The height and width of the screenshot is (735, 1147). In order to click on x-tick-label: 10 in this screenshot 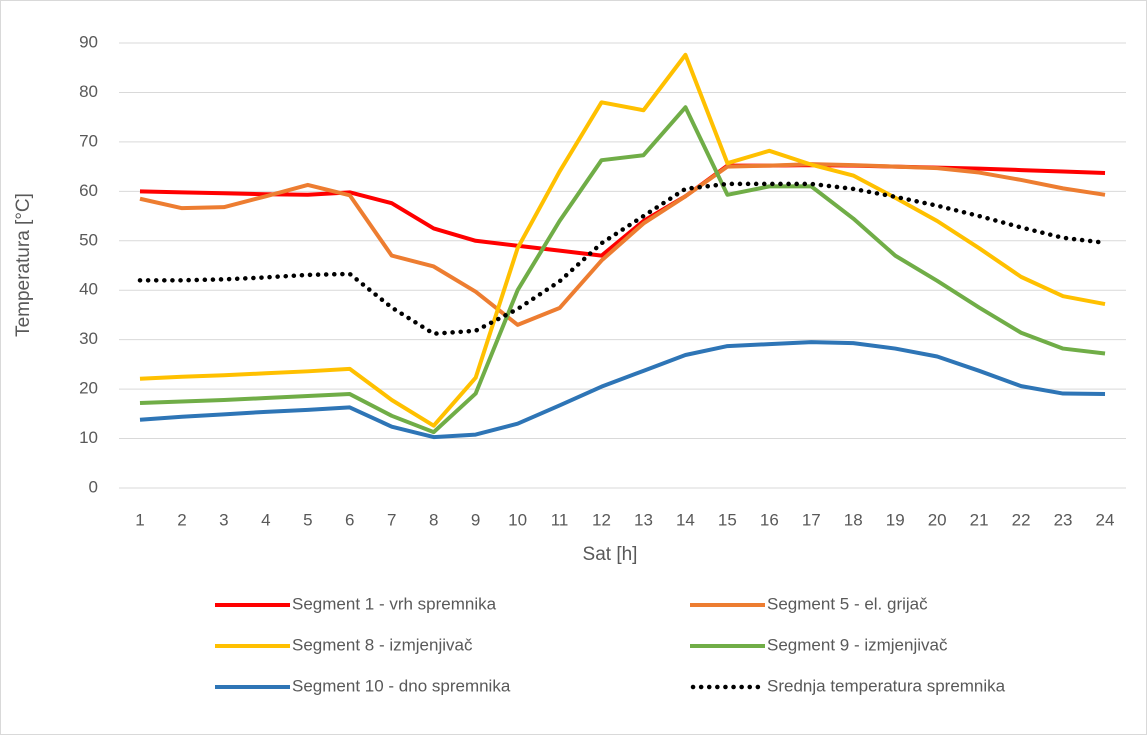, I will do `click(517, 519)`.